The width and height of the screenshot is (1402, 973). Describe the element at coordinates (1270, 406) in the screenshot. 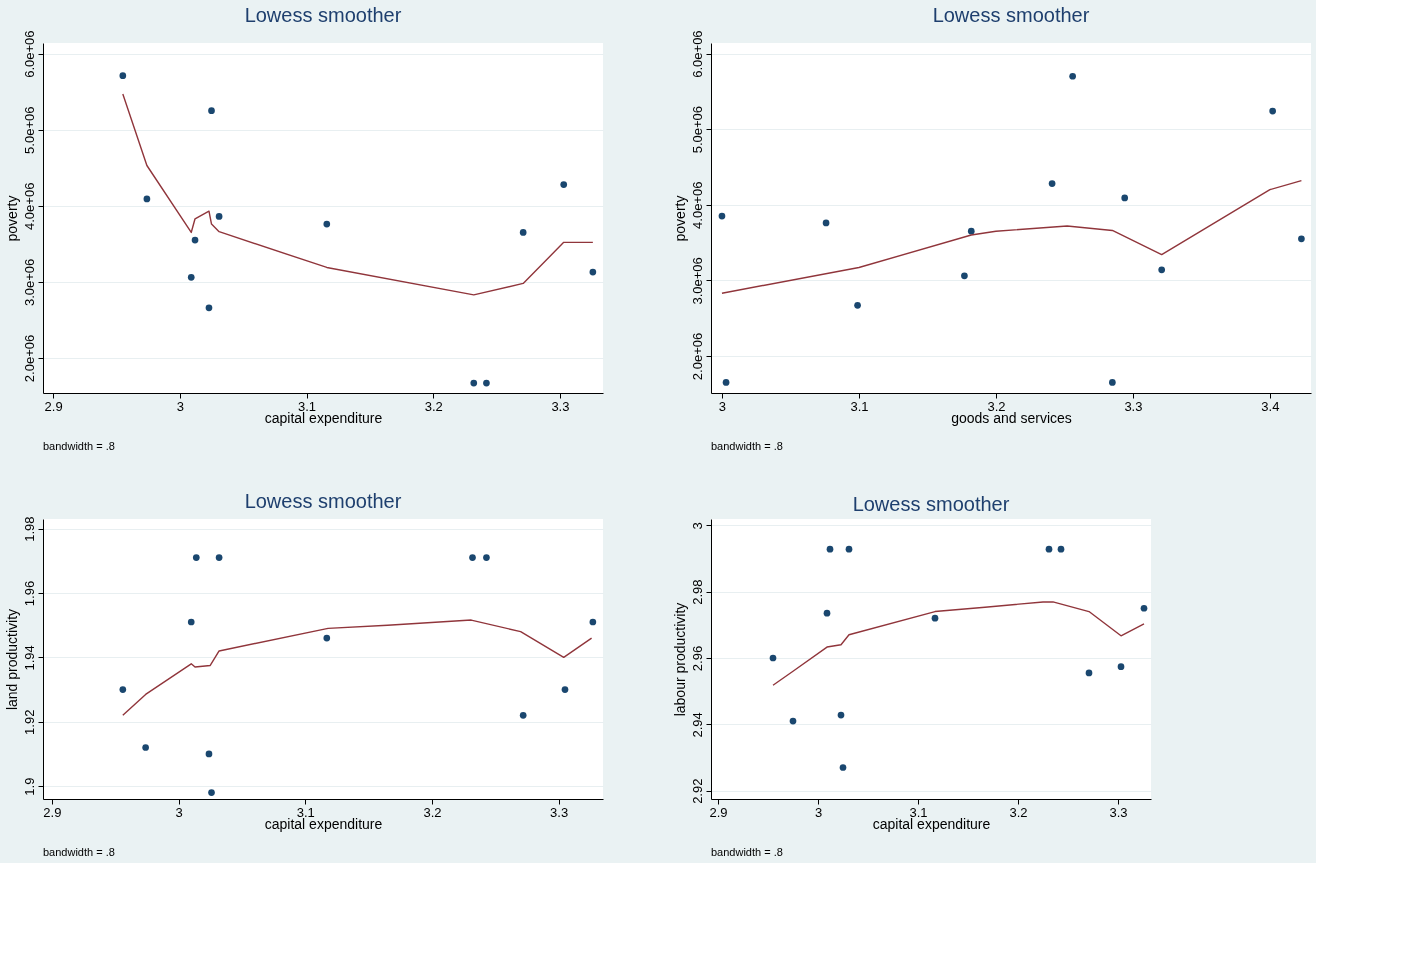

I see `x-tick-label: 3.4` at that location.